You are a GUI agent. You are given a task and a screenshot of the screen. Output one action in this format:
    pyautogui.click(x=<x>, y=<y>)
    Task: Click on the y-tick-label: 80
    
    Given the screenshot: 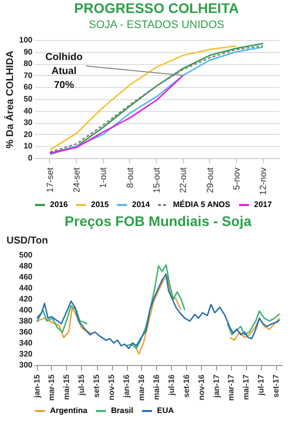 What is the action you would take?
    pyautogui.click(x=29, y=63)
    